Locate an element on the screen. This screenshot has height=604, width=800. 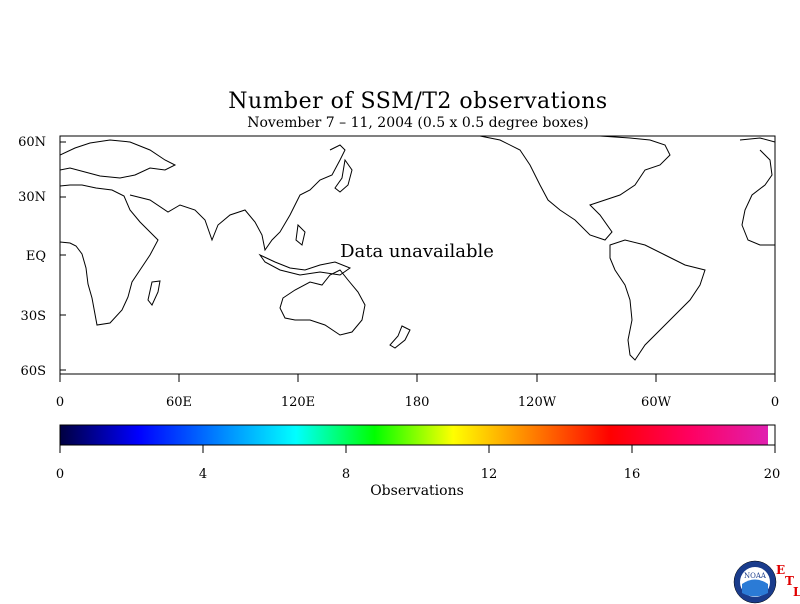
lat-label-60n: 60N is located at coordinates (32, 142).